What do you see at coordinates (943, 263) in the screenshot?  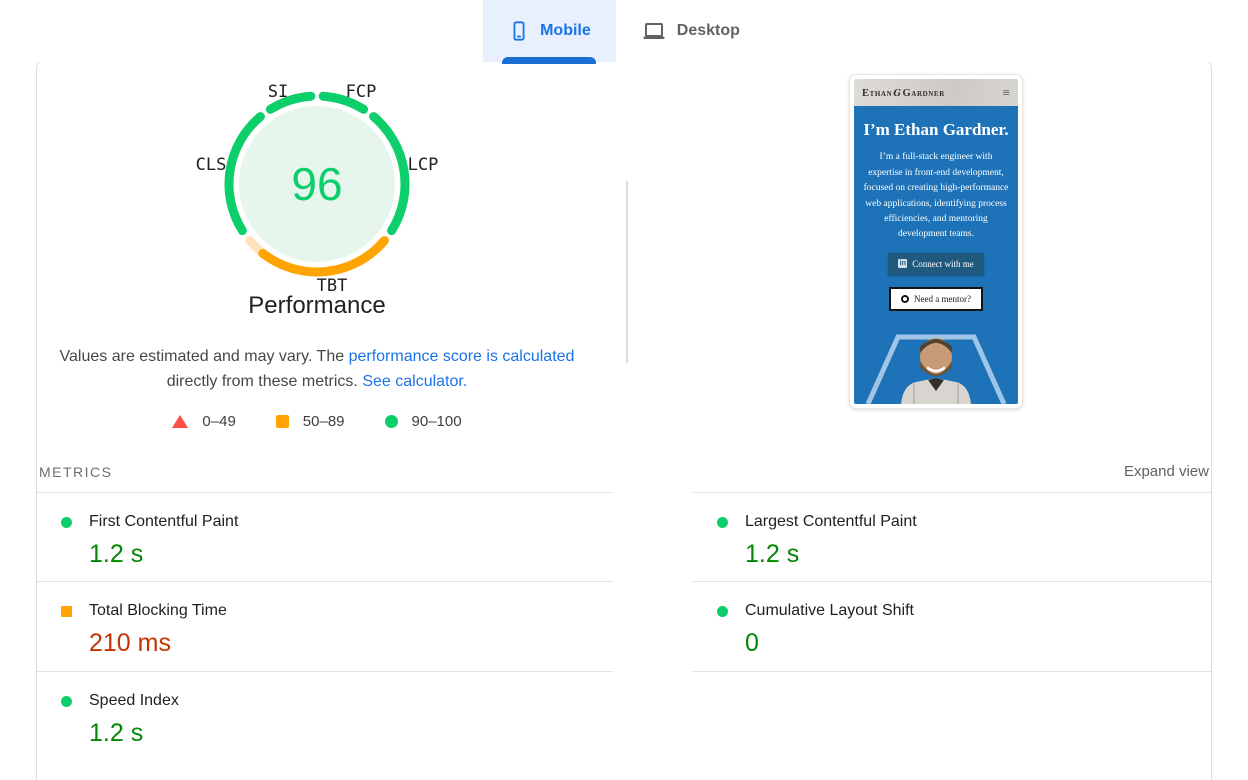 I see `connect-button-label: Connect with me` at bounding box center [943, 263].